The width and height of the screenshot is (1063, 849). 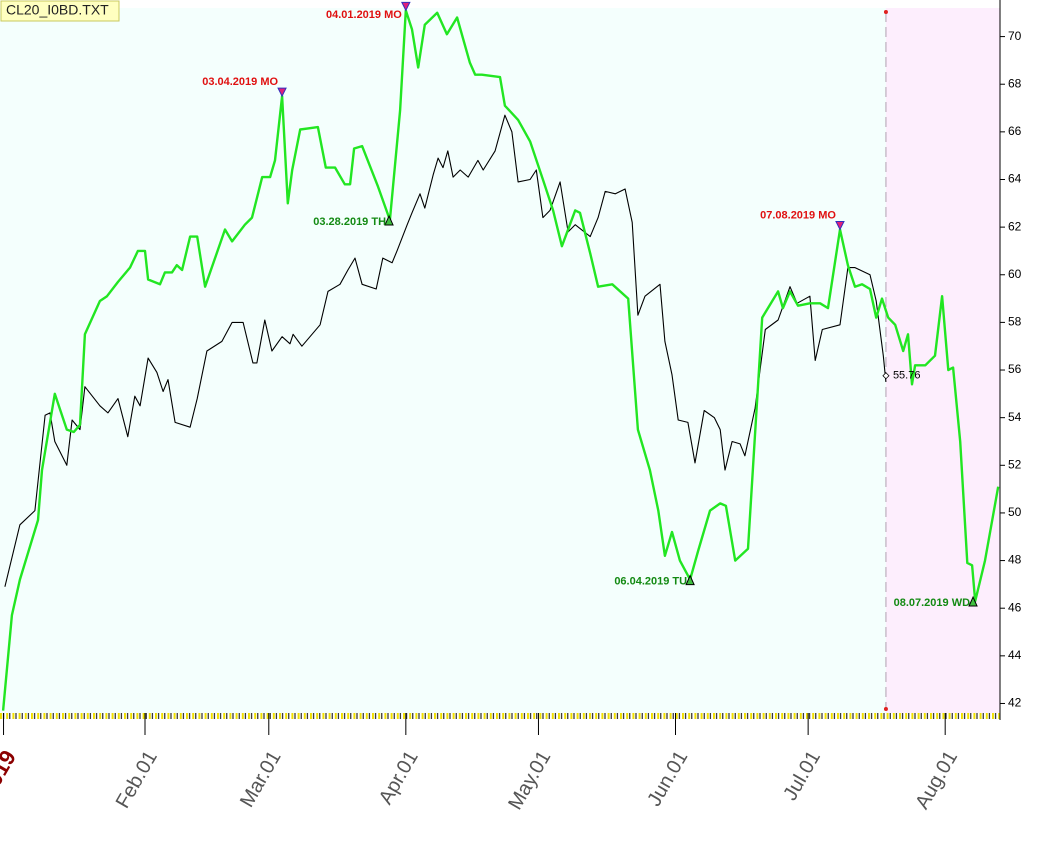 I want to click on y-tick-label: 56, so click(x=1015, y=369).